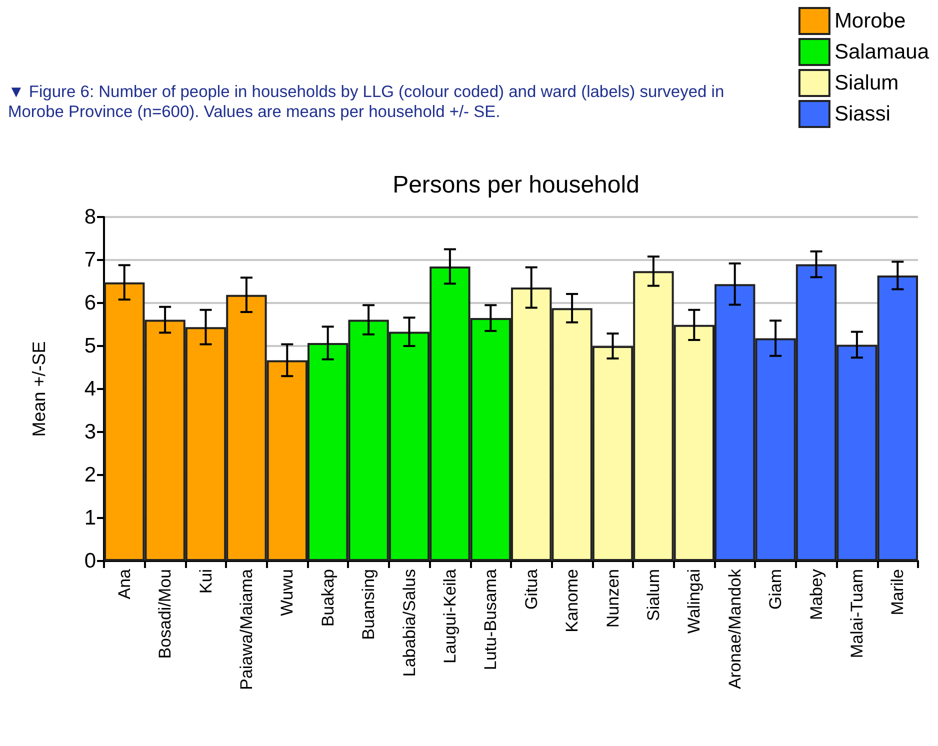 The width and height of the screenshot is (938, 746). I want to click on x-tick-label: Kui, so click(206, 581).